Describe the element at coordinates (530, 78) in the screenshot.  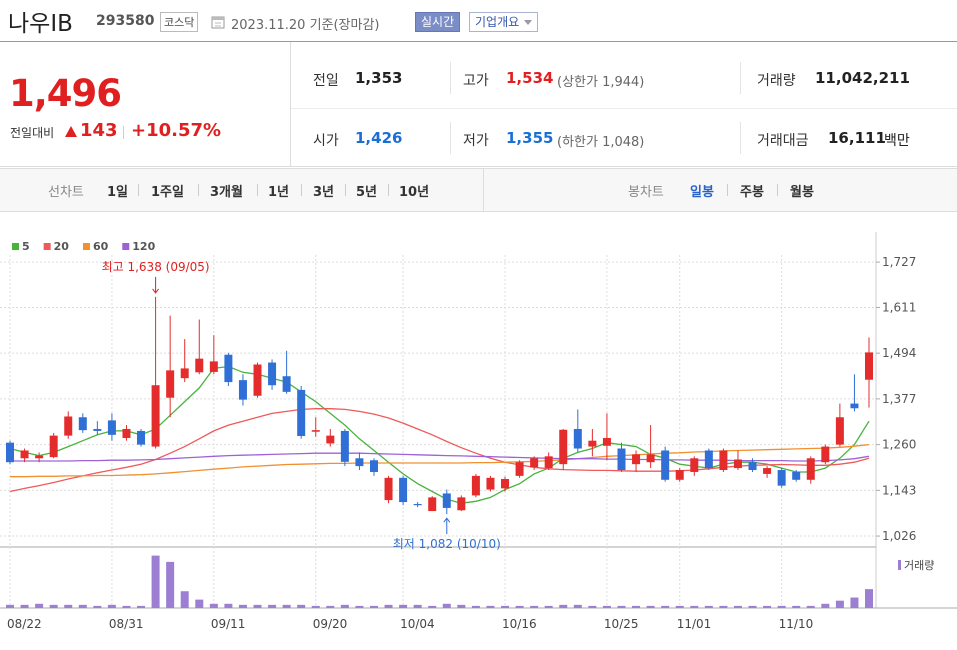
I see `info-value: 1,534` at that location.